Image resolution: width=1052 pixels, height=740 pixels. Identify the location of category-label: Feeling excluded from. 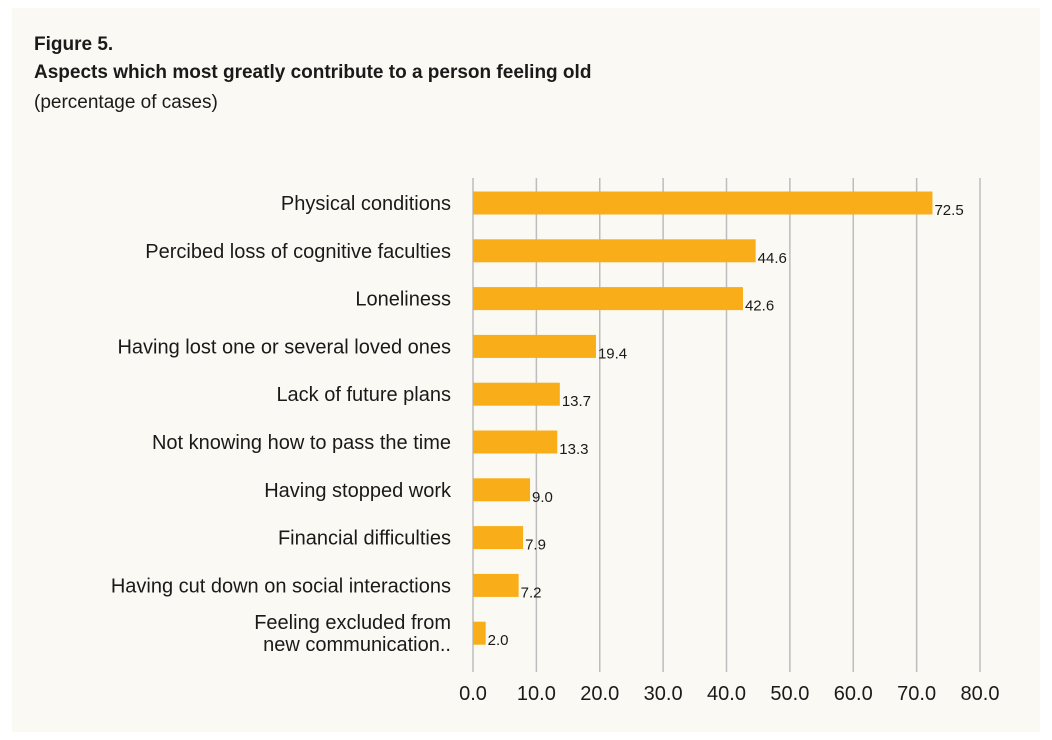
(352, 623).